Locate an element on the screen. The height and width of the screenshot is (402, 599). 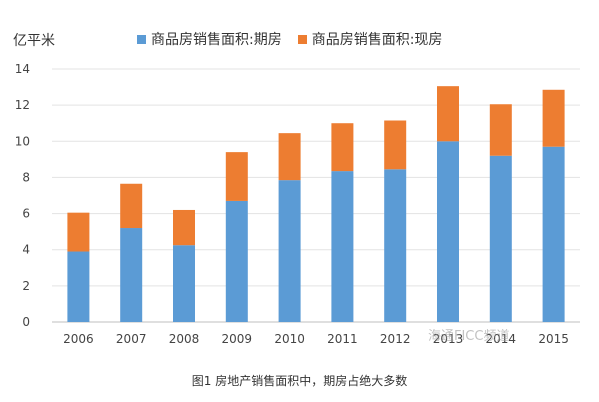
watermark: 海通FICC频道 is located at coordinates (469, 336).